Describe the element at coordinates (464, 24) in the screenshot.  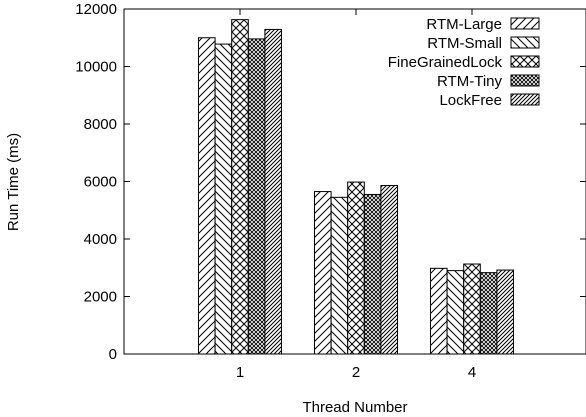
I see `legend-label: RTM-Large` at that location.